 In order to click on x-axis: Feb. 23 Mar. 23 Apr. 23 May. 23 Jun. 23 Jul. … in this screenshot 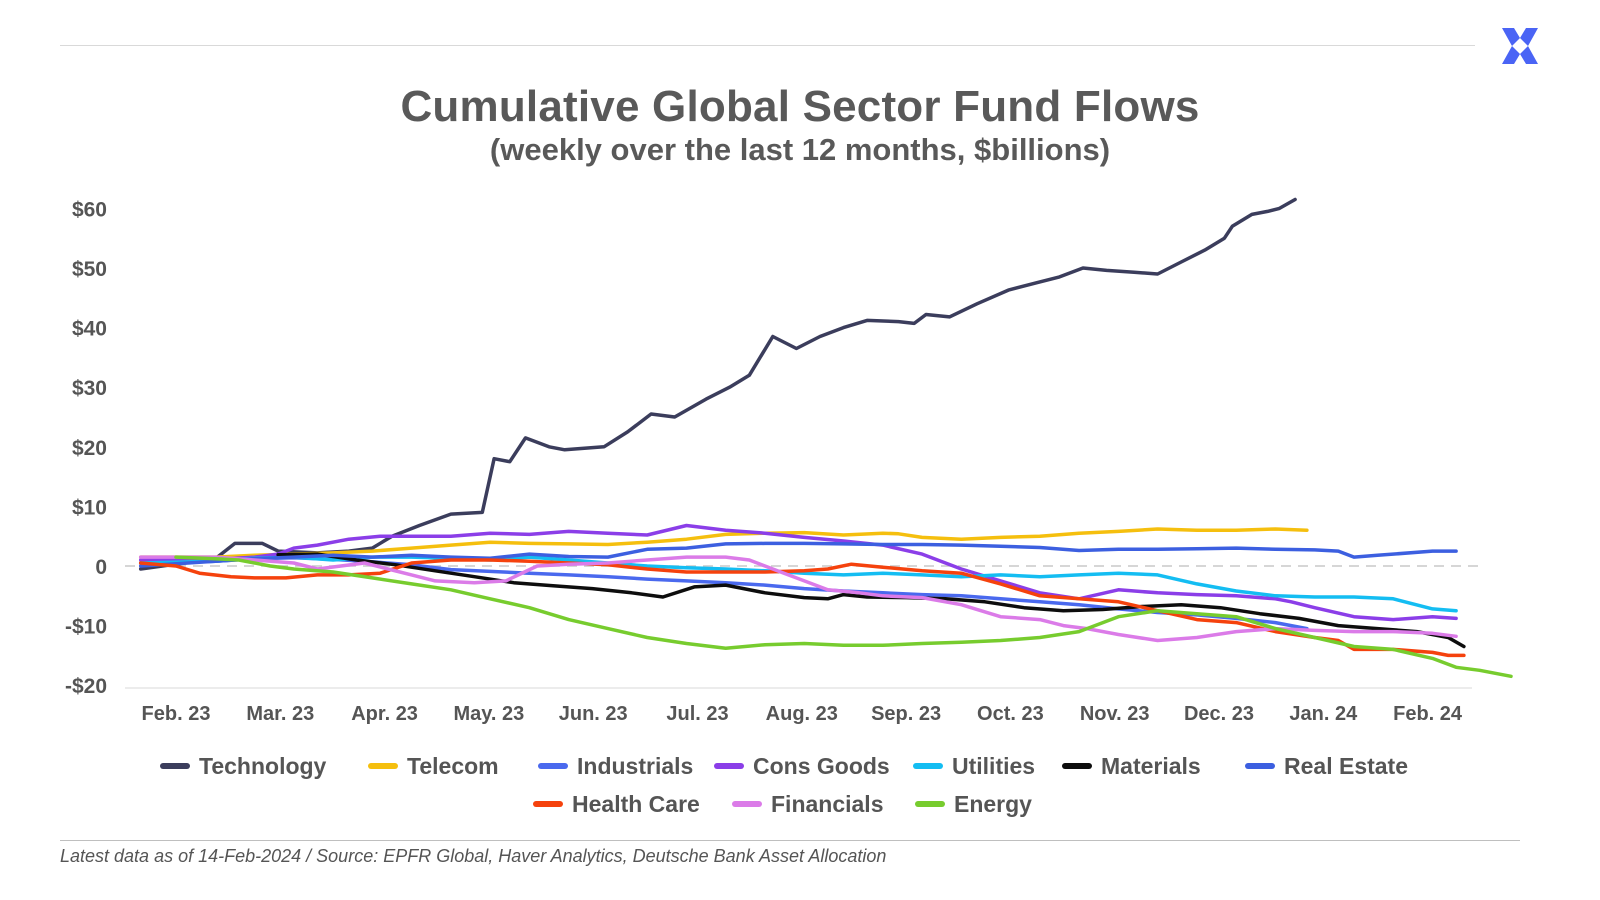, I will do `click(802, 714)`.